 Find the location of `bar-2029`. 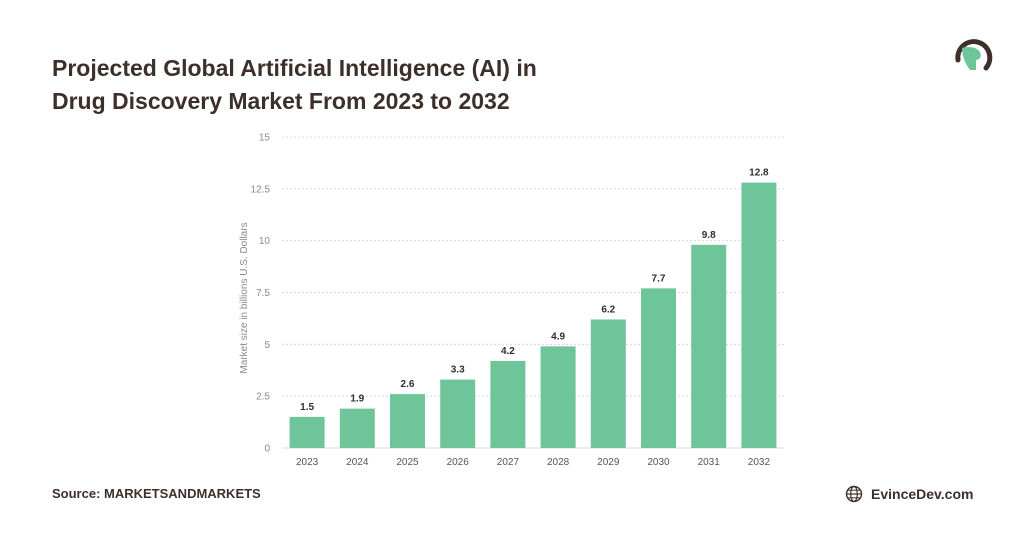

bar-2029 is located at coordinates (608, 383).